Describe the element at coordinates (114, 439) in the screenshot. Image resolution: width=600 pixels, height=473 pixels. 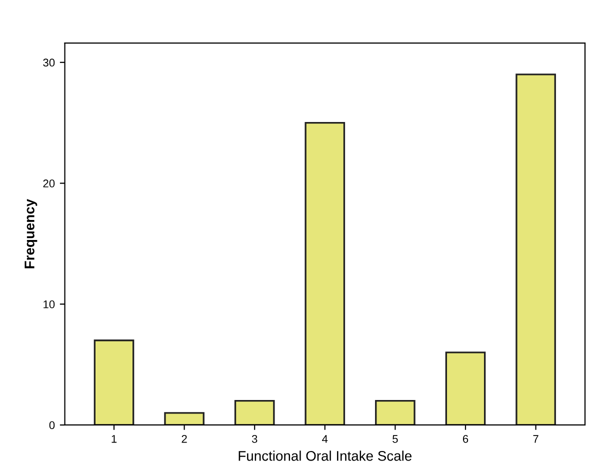
I see `x-tick-label: 1` at that location.